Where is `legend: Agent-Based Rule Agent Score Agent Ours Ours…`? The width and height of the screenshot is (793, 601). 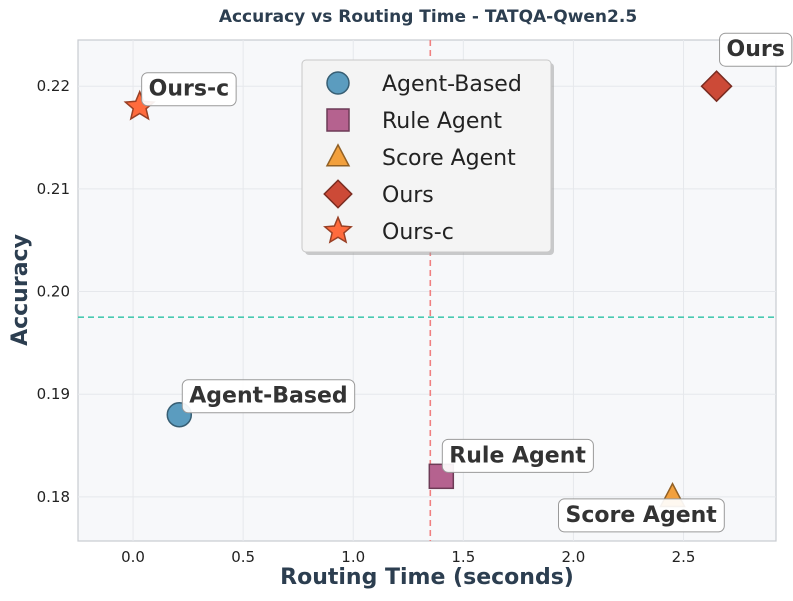
legend: Agent-Based Rule Agent Score Agent Ours Ours… is located at coordinates (427, 157).